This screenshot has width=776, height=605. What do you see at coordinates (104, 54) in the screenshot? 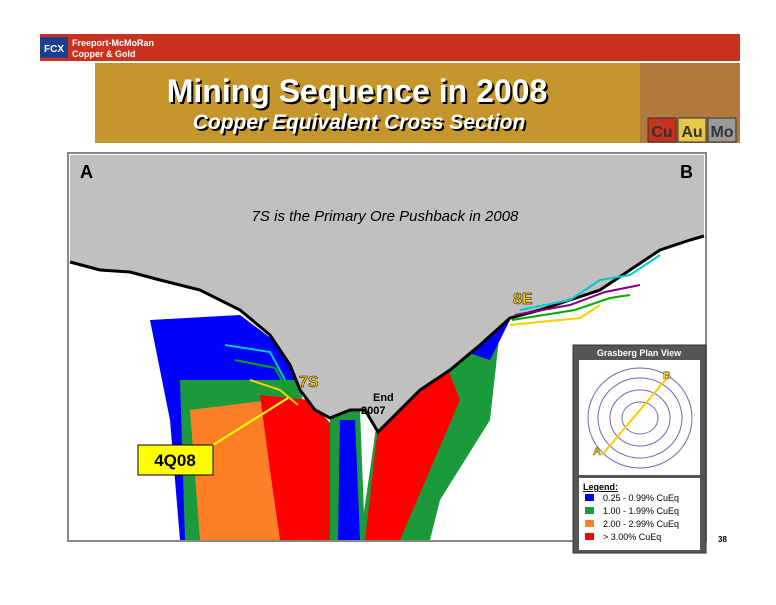
I see `company-line2: Copper & Gold` at bounding box center [104, 54].